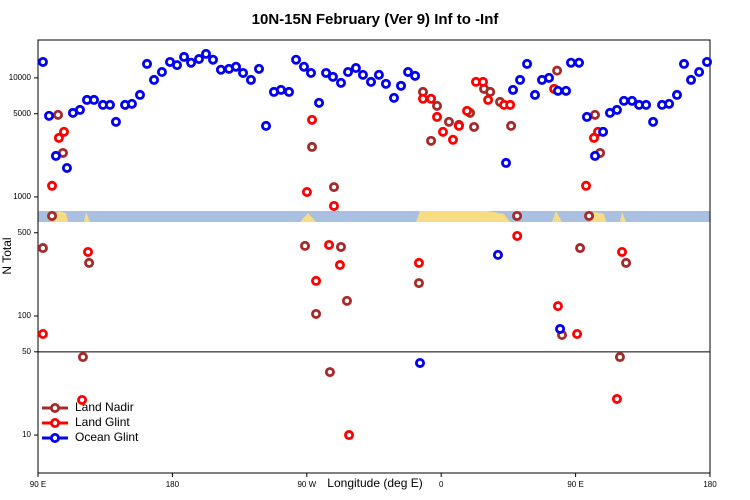 The image size is (750, 500). What do you see at coordinates (104, 407) in the screenshot?
I see `legend-label: Land Nadir` at bounding box center [104, 407].